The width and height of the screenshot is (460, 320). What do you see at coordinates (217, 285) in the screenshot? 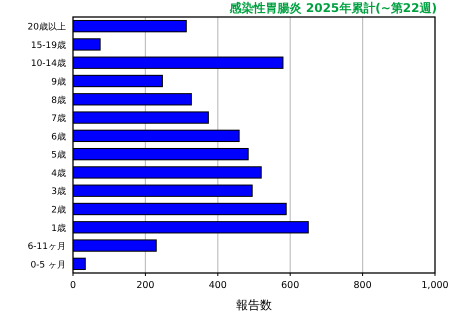
I see `x-tick-label: 400` at bounding box center [217, 285].